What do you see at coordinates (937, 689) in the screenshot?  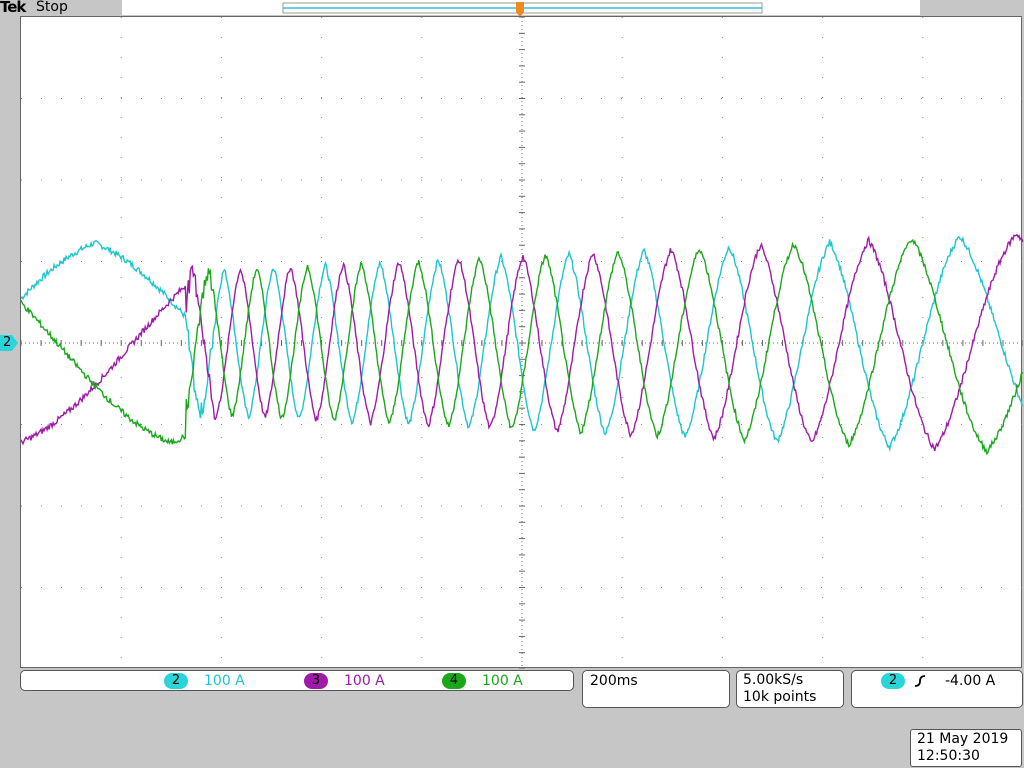 I see `trigger-panel: 2 -4.00 A` at bounding box center [937, 689].